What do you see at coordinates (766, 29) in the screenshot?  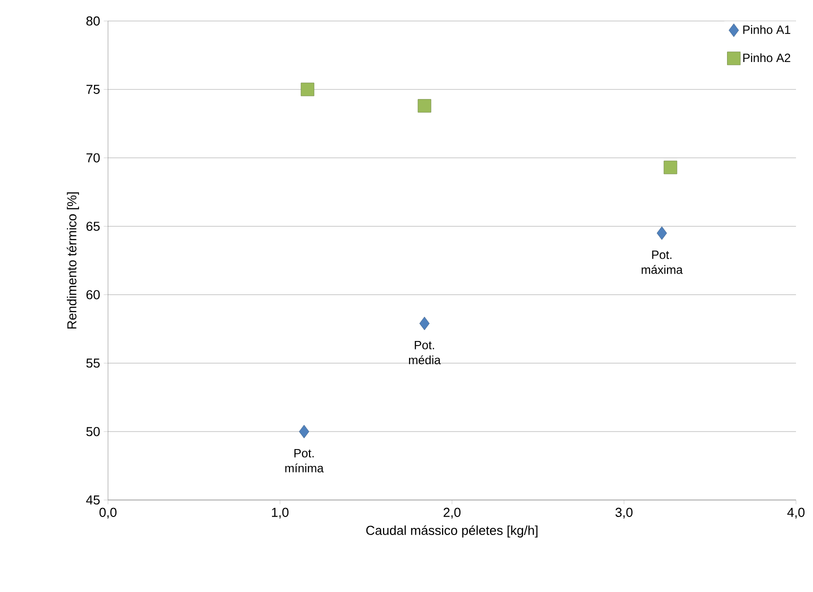 I see `legend-label: Pinho A1` at bounding box center [766, 29].